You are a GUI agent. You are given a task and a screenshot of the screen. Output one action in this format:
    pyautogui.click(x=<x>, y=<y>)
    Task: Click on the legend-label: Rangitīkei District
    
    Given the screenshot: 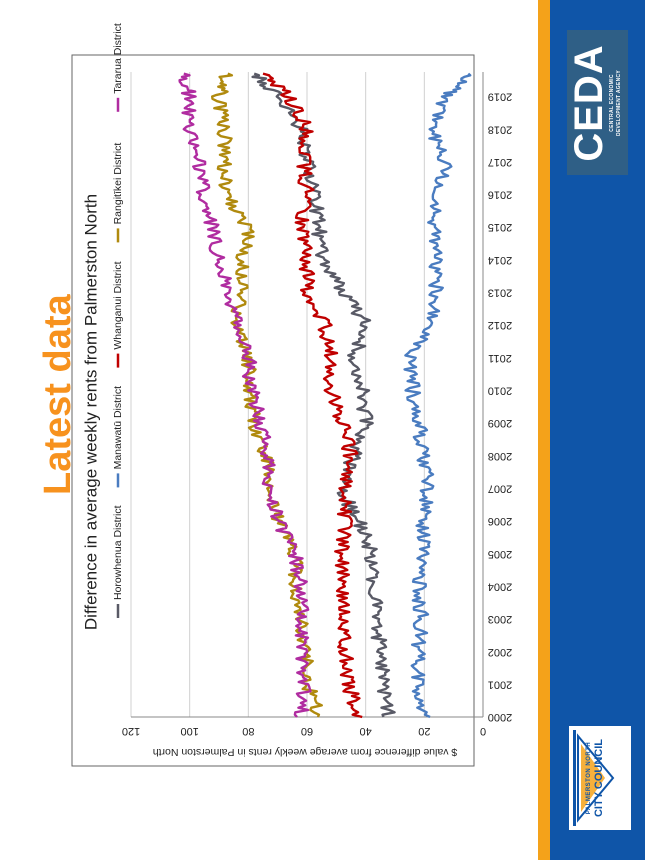 What is the action you would take?
    pyautogui.click(x=118, y=184)
    